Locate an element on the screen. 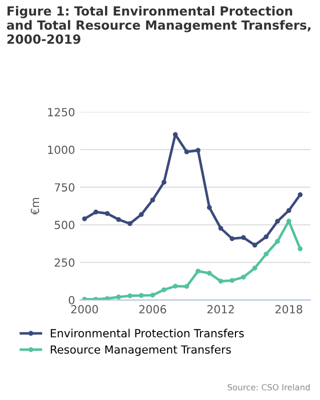  x-tick-label: 2012 is located at coordinates (220, 309).